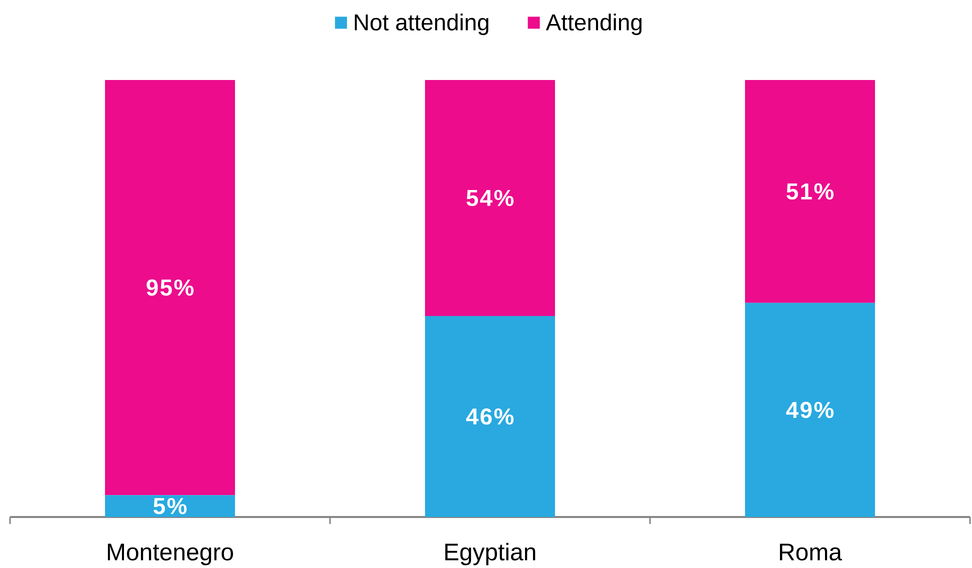  I want to click on data-label: 49%, so click(810, 410).